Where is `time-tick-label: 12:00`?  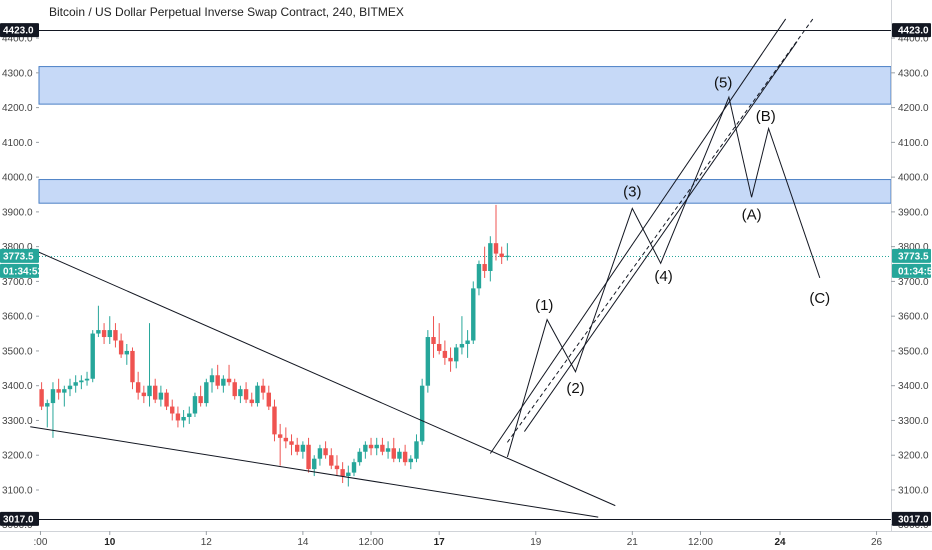
time-tick-label: 12:00 is located at coordinates (371, 542).